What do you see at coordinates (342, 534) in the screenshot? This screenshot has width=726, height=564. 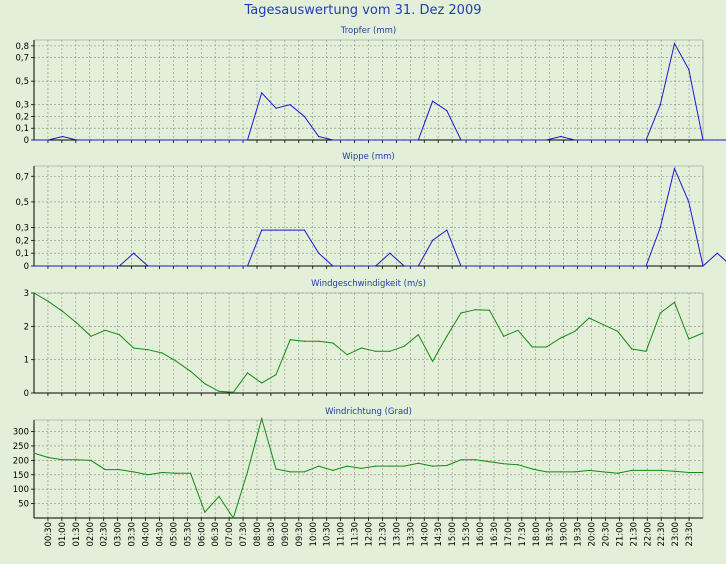 I see `x-tick-label: 11:00` at bounding box center [342, 534].